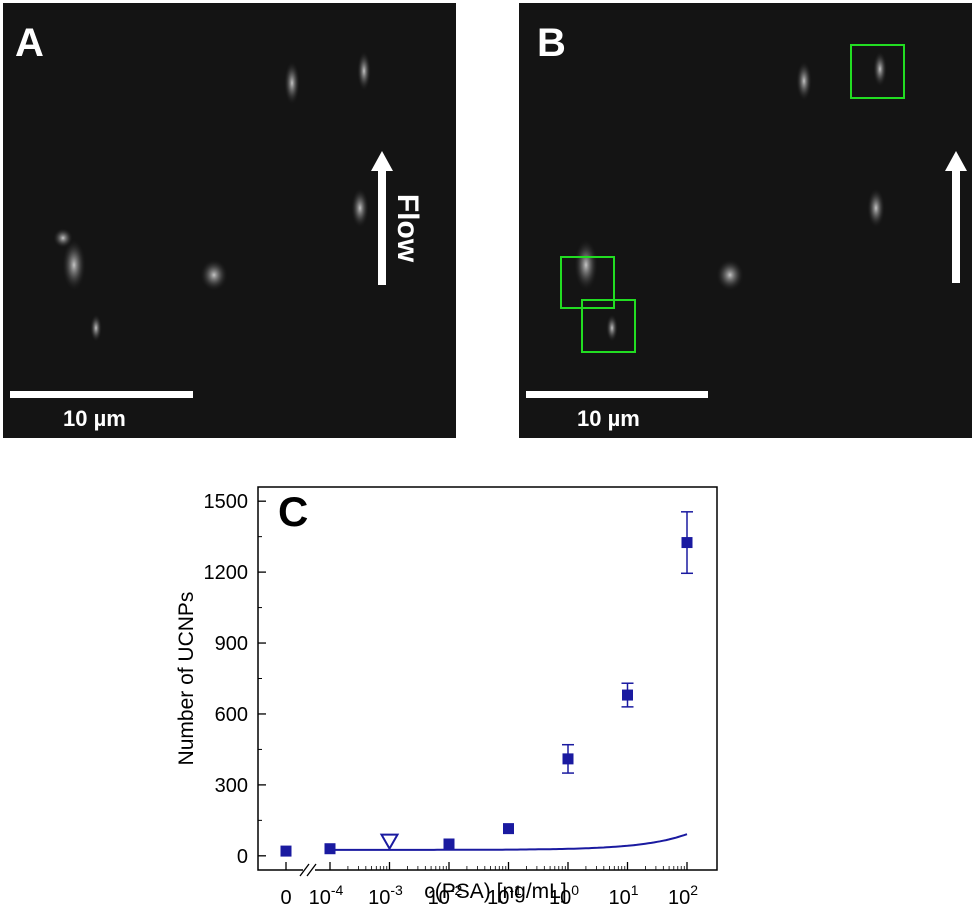 The image size is (975, 909). I want to click on x-tick-label-exponent: 2, so click(694, 890).